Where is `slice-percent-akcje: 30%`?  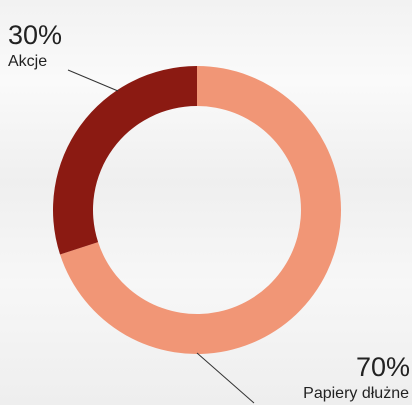
slice-percent-akcje: 30% is located at coordinates (35, 35).